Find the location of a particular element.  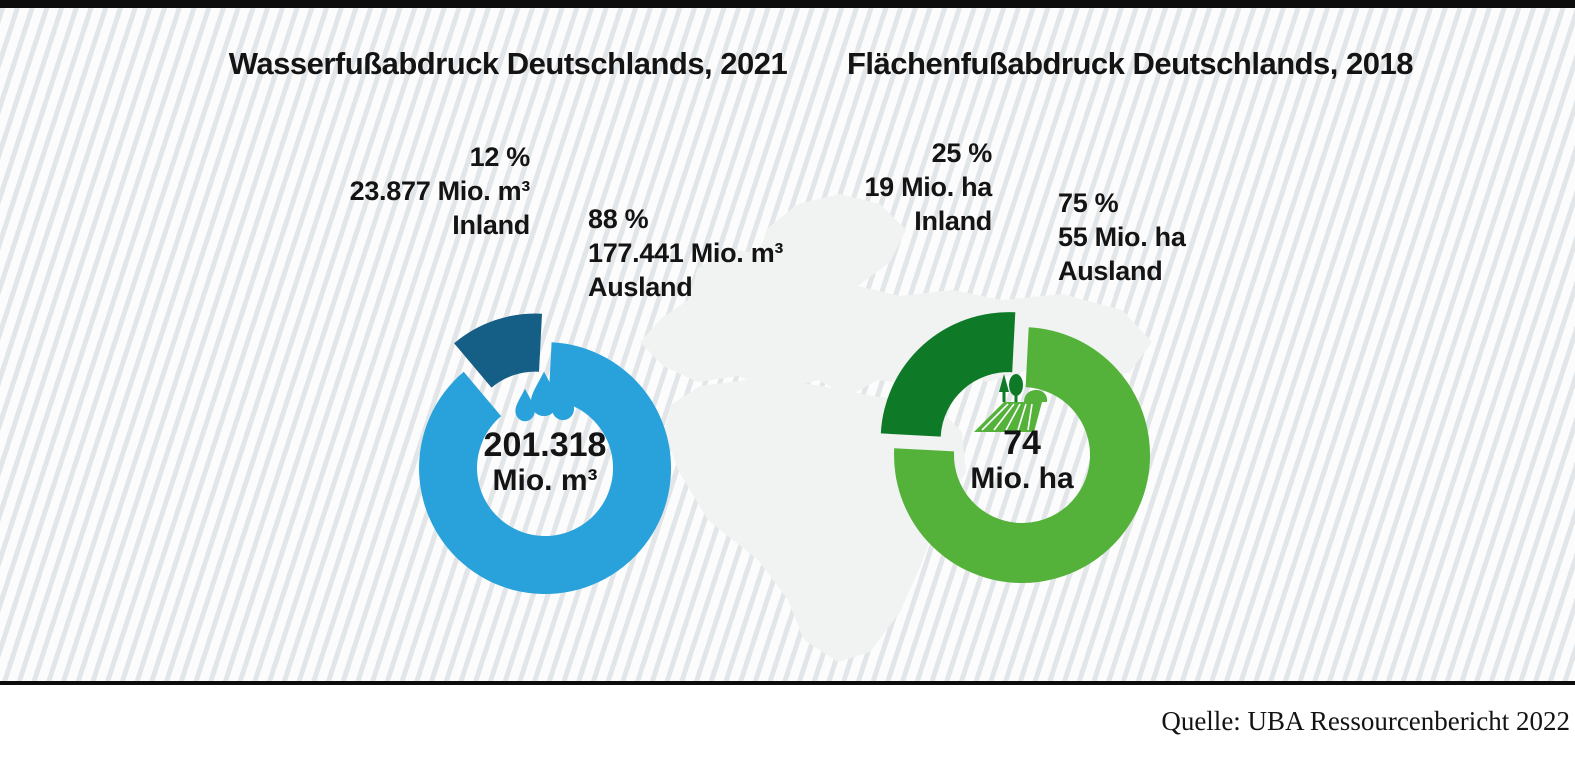

water-chart-title: Wasserfußabdruck Deutschlands, 2021 is located at coordinates (508, 63).